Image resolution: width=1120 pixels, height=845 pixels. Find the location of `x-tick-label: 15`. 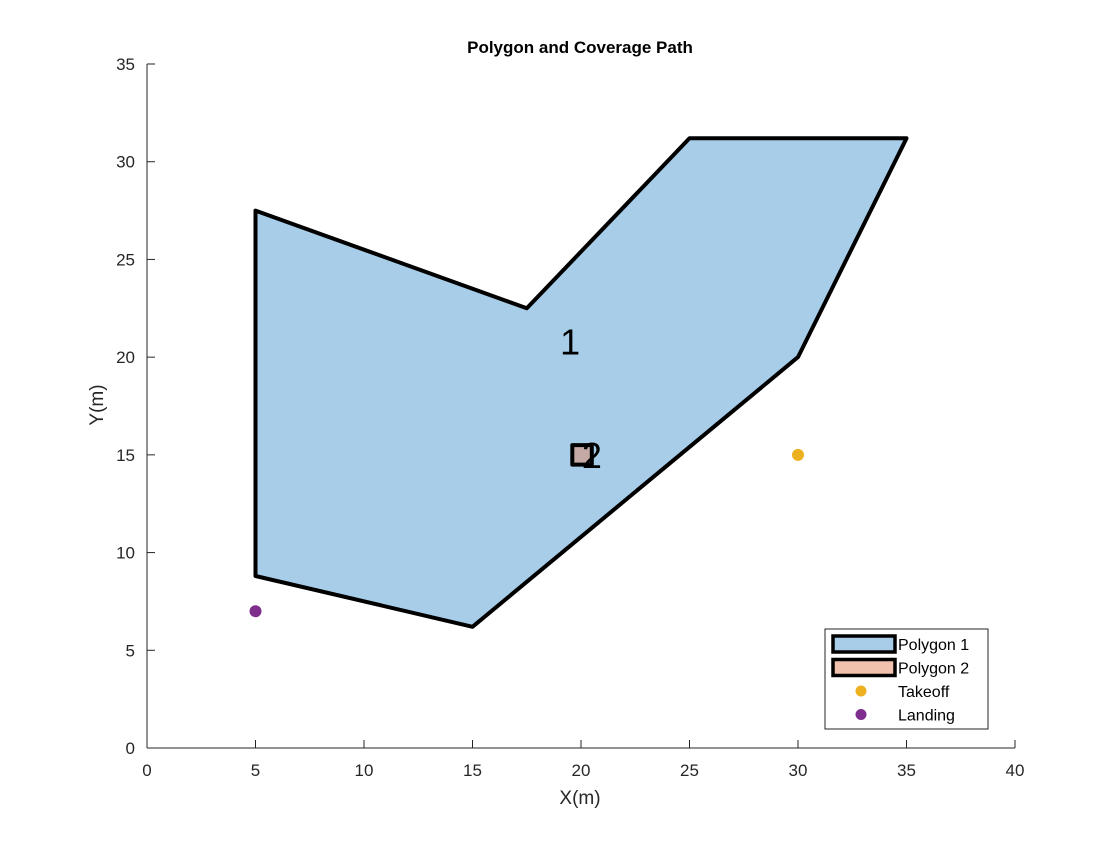

x-tick-label: 15 is located at coordinates (472, 770).